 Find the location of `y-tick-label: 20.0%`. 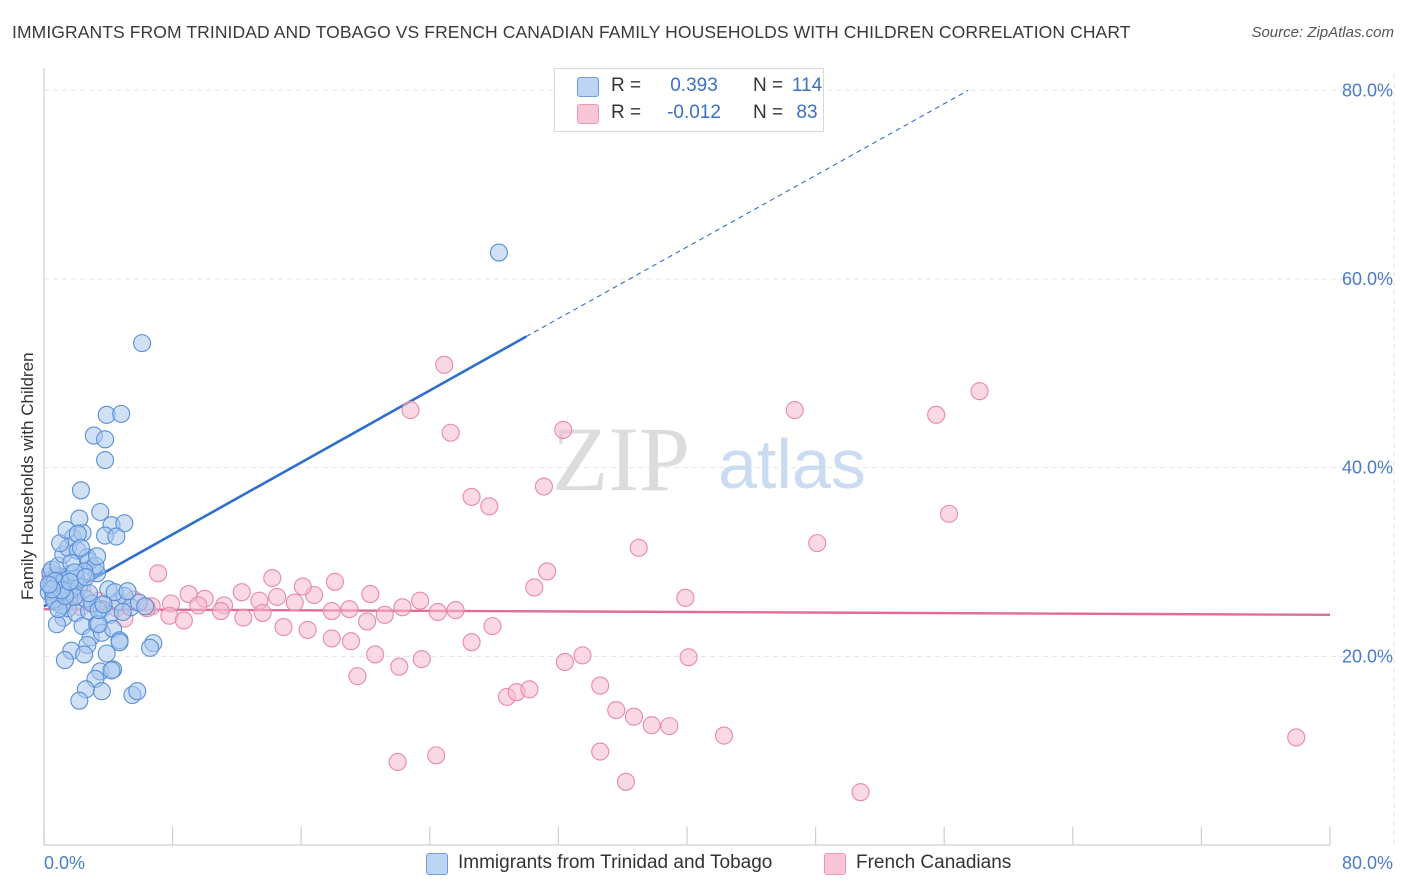

y-tick-label: 20.0% is located at coordinates (1367, 656).